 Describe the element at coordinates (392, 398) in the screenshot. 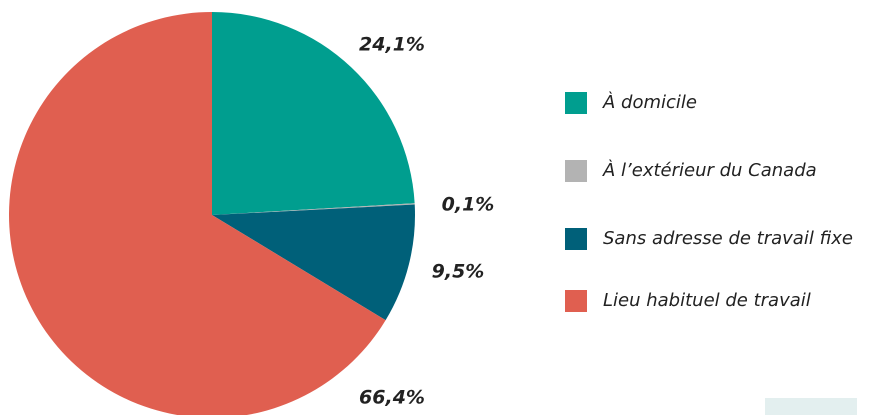

I see `data-label: 66,4%` at that location.